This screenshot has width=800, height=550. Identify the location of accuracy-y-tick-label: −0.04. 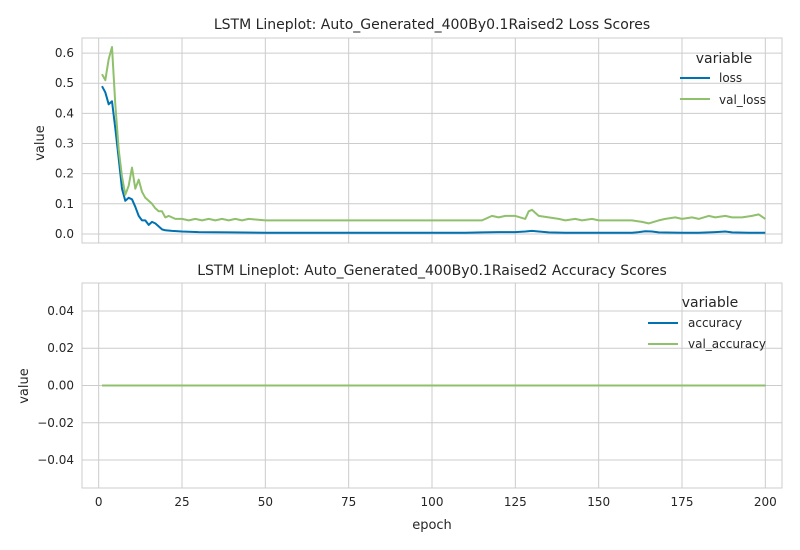
(55, 460).